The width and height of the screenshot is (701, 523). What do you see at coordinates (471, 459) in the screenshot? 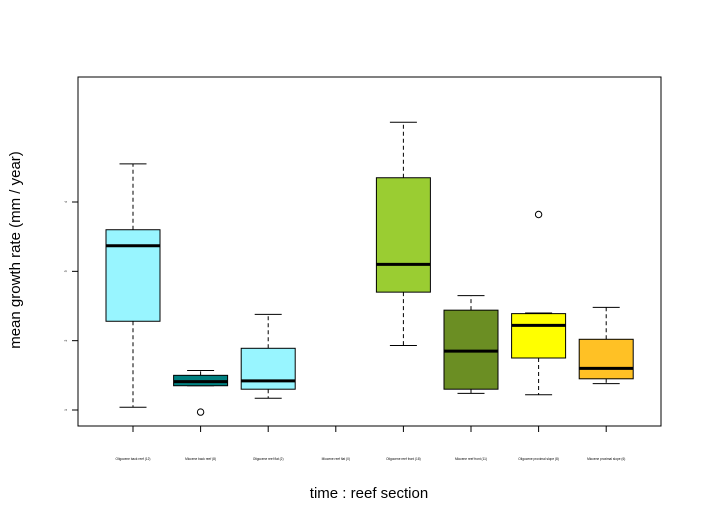
I see `x-tick-label: Miocene reef front (11)` at bounding box center [471, 459].